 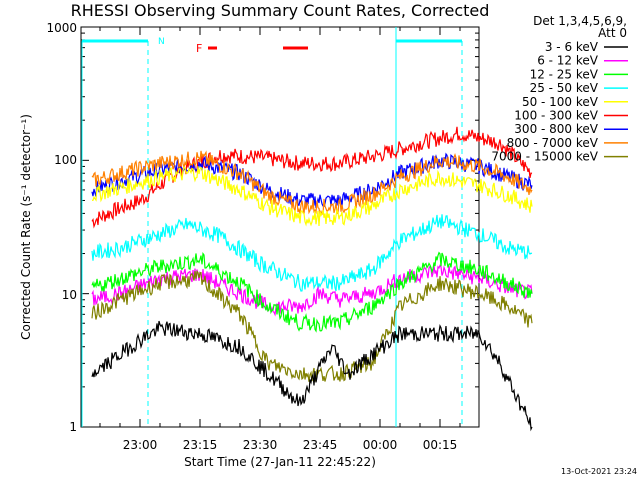 What do you see at coordinates (26, 227) in the screenshot?
I see `y-axis-label: Corrected Count Rate (s⁻¹ detector⁻¹)` at bounding box center [26, 227].